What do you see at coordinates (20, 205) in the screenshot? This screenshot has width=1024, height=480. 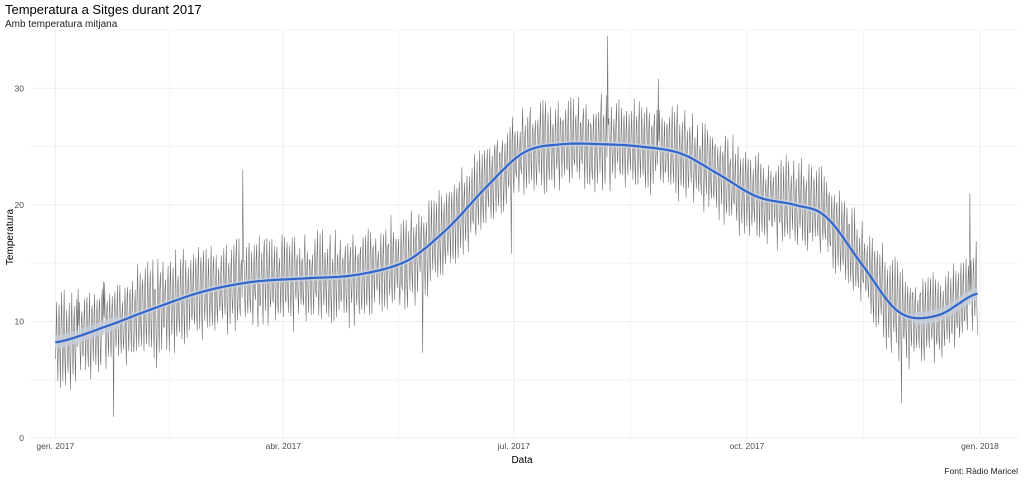 I see `y-tick-label: 20` at bounding box center [20, 205].